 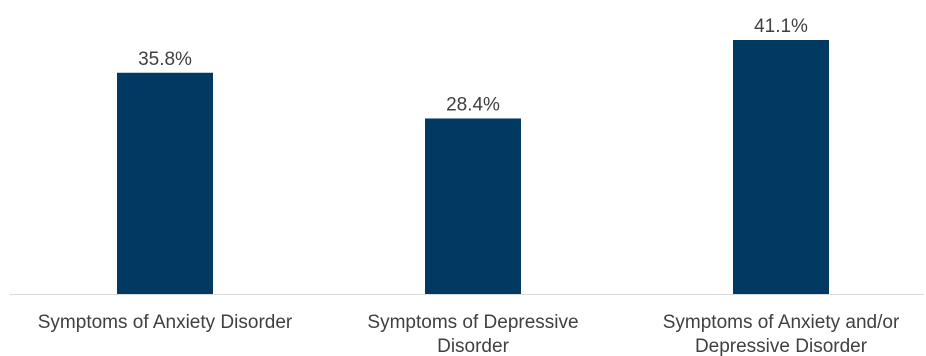 What do you see at coordinates (781, 26) in the screenshot?
I see `data-label-3: 41.1%` at bounding box center [781, 26].